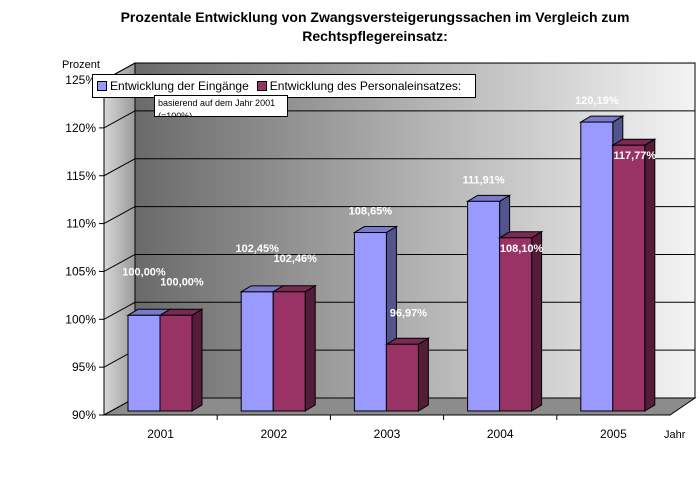 This screenshot has width=700, height=494. Describe the element at coordinates (84, 367) in the screenshot. I see `y-tick-label: 95%` at that location.